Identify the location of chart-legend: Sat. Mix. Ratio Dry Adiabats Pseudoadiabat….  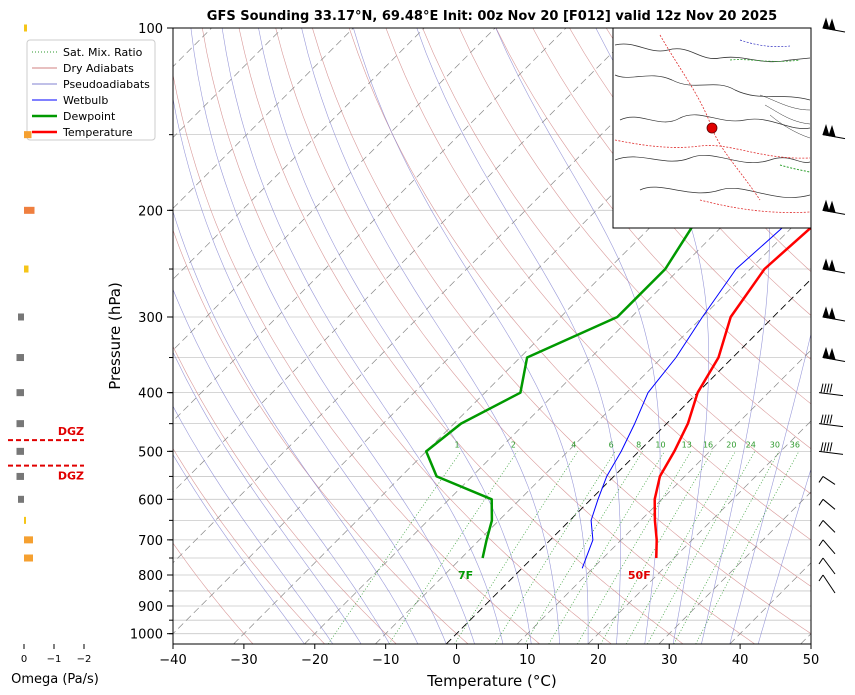
(91, 90).